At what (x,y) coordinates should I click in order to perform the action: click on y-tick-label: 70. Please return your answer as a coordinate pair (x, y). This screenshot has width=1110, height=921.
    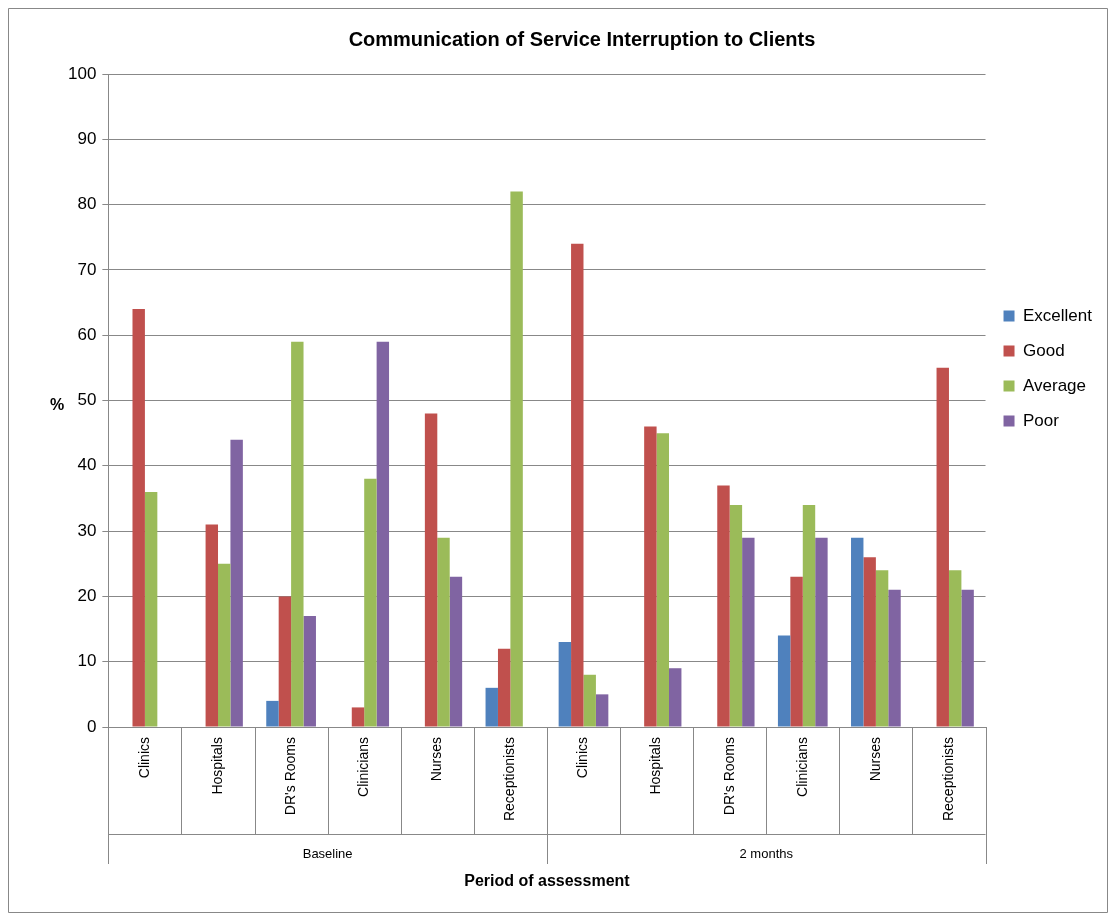
    Looking at the image, I should click on (87, 269).